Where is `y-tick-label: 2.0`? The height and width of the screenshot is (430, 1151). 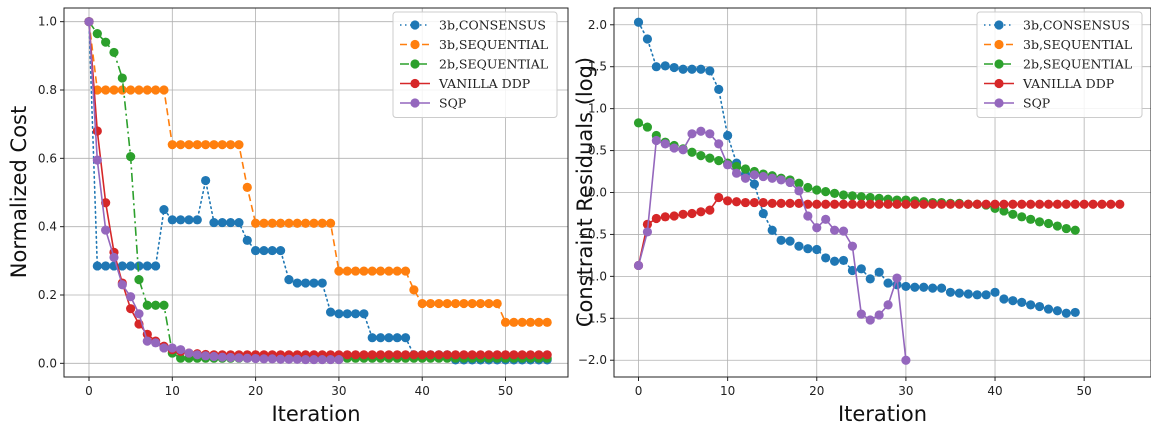 y-tick-label: 2.0 is located at coordinates (597, 25).